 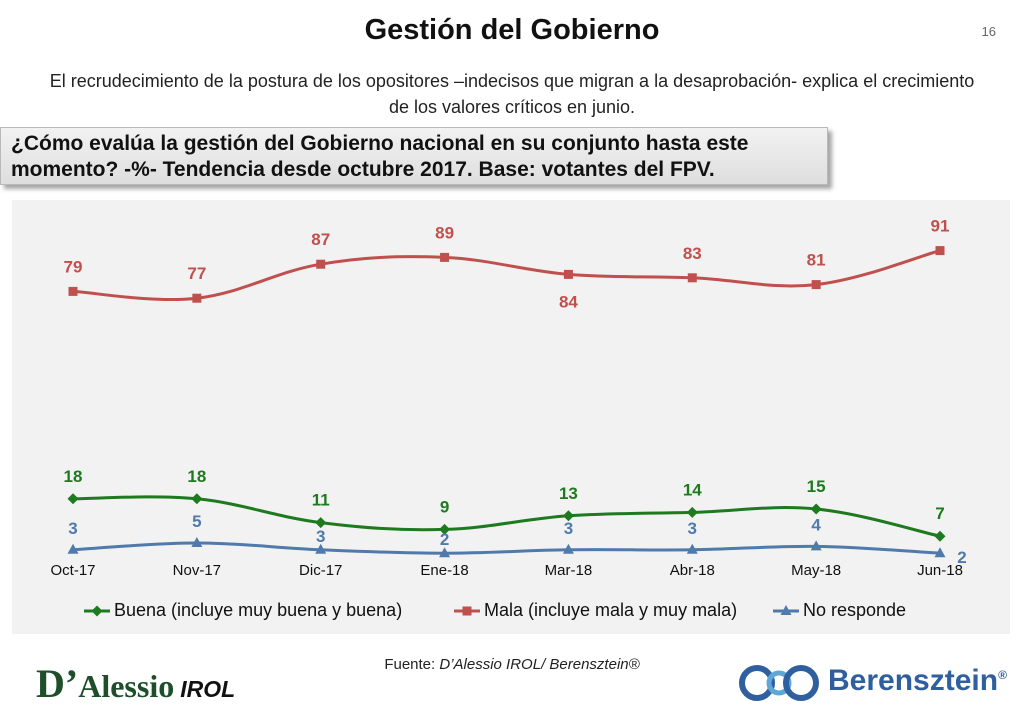 I want to click on berensztein-mark-icon, so click(x=779, y=683).